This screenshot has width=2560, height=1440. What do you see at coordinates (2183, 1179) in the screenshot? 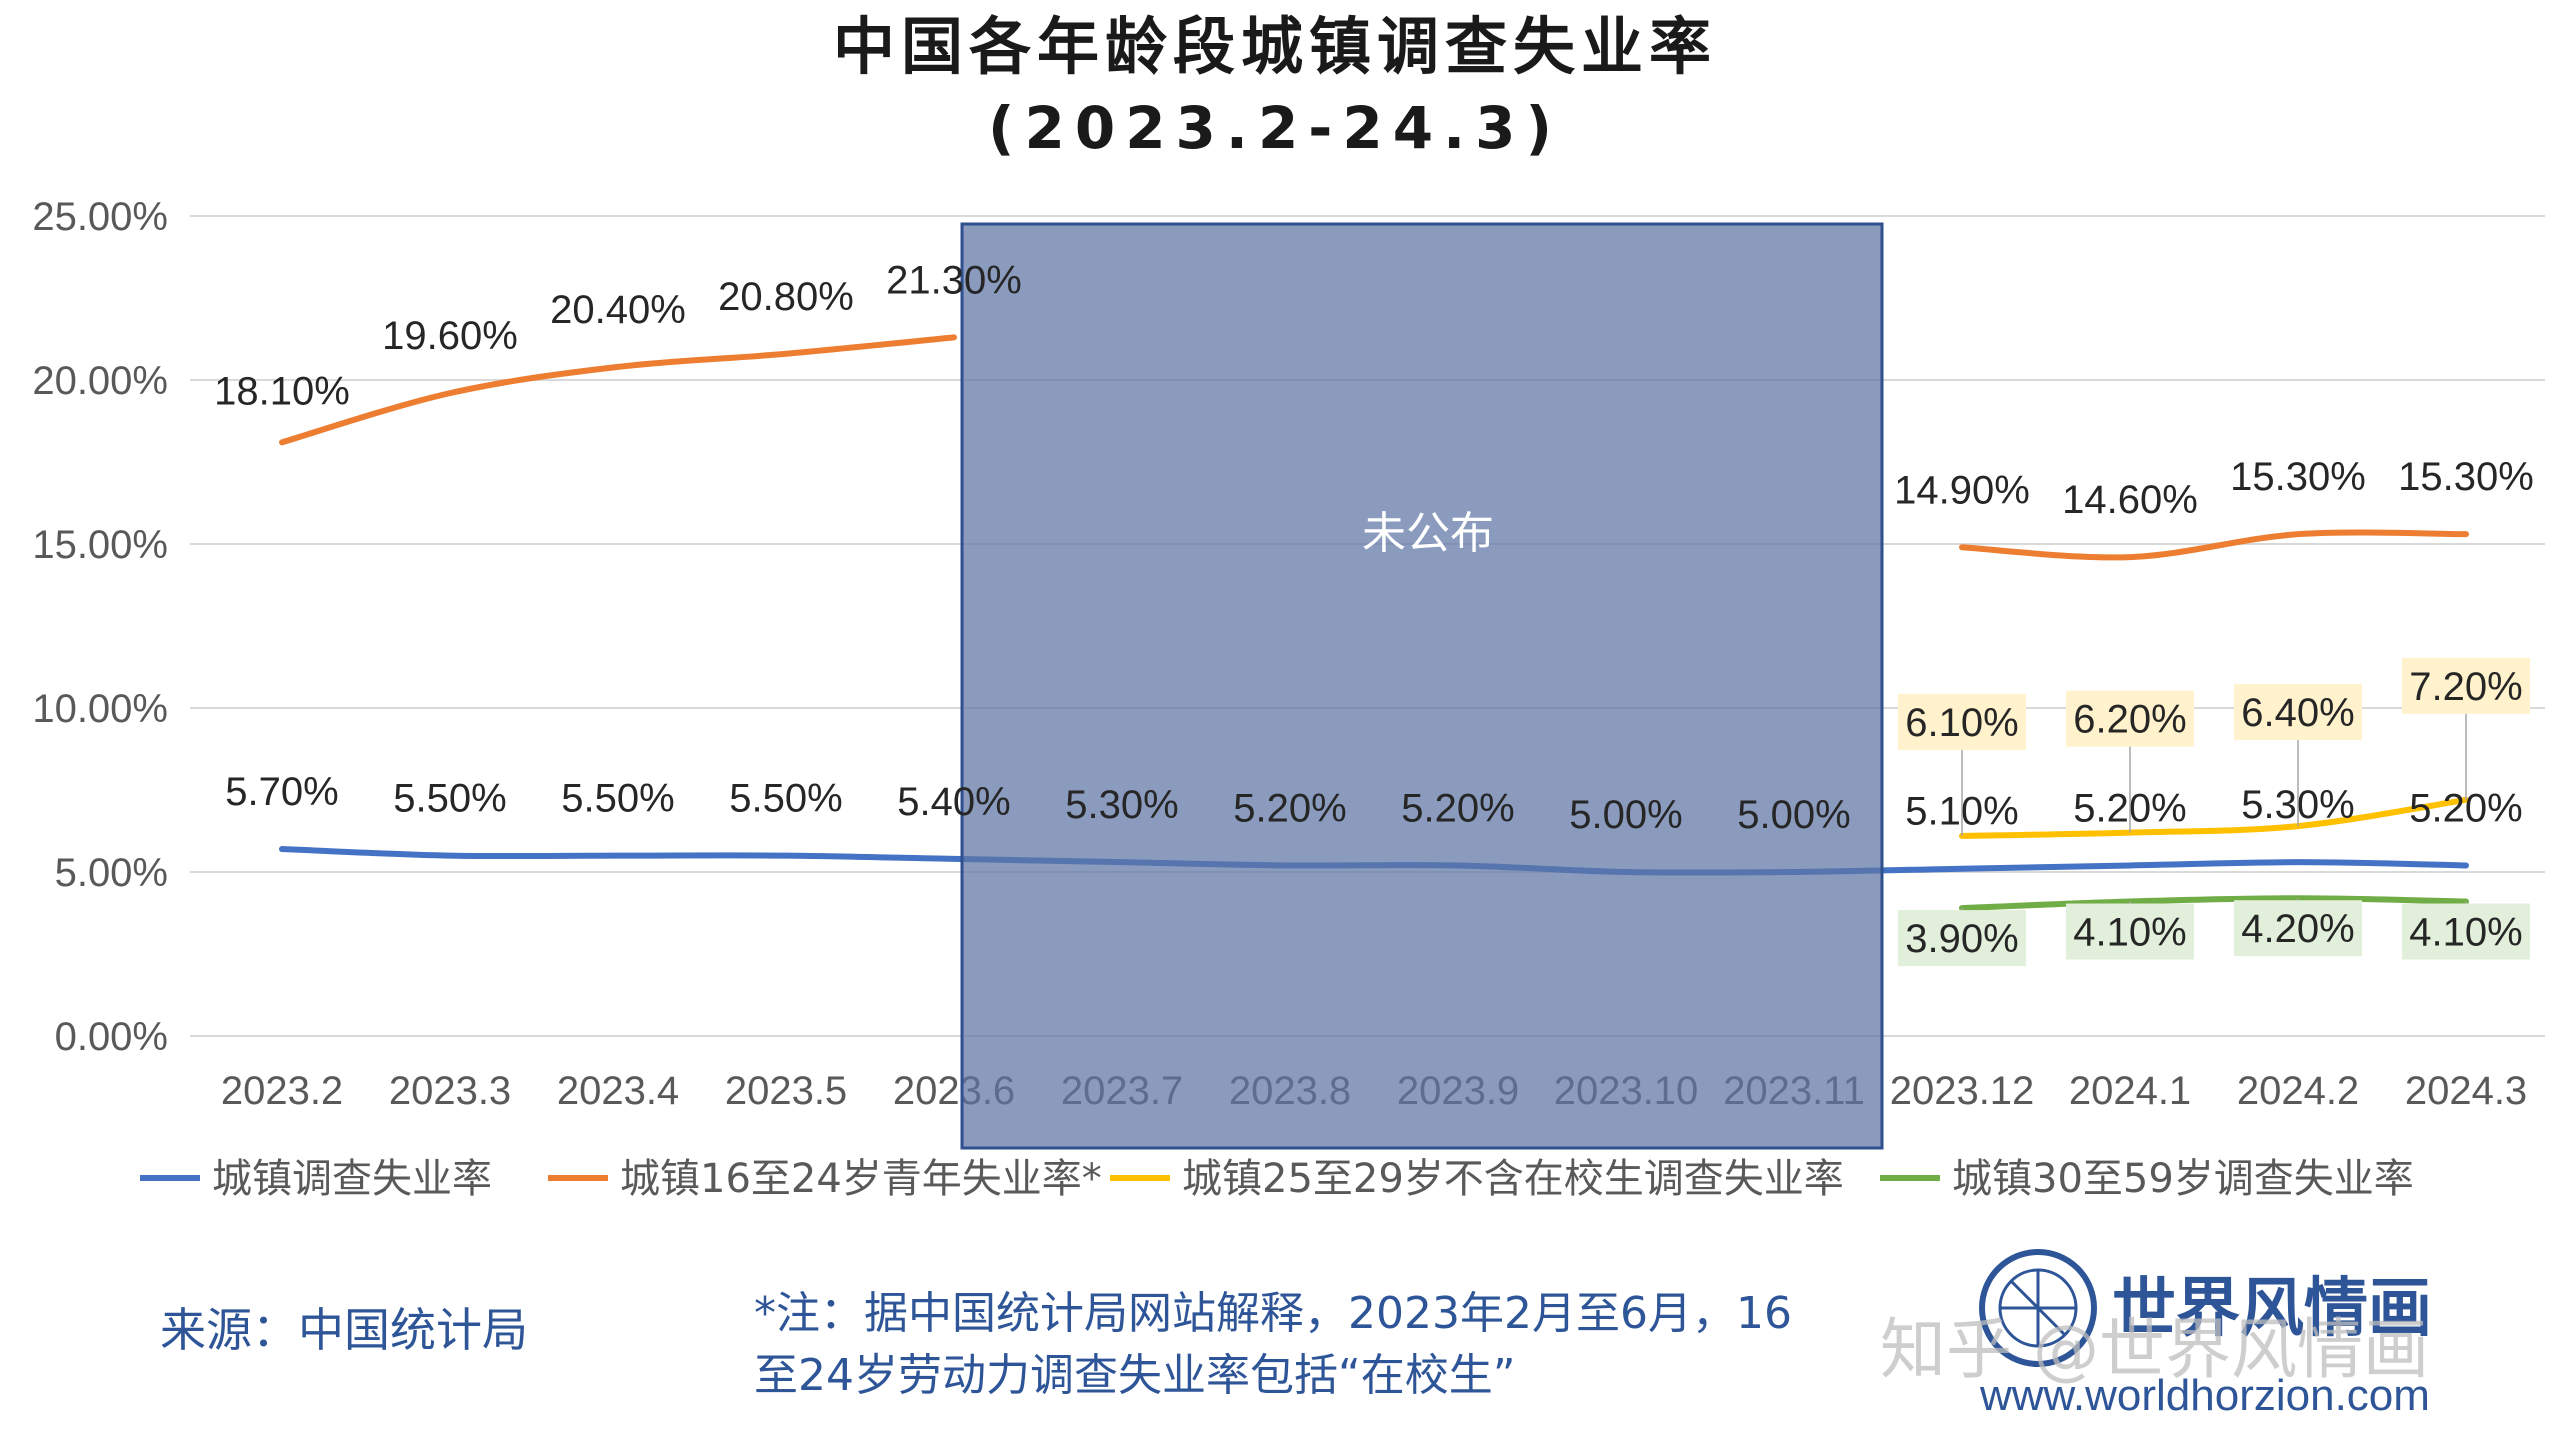
I see `legend-label-4: 城镇30至59岁调查失业率` at bounding box center [2183, 1179].